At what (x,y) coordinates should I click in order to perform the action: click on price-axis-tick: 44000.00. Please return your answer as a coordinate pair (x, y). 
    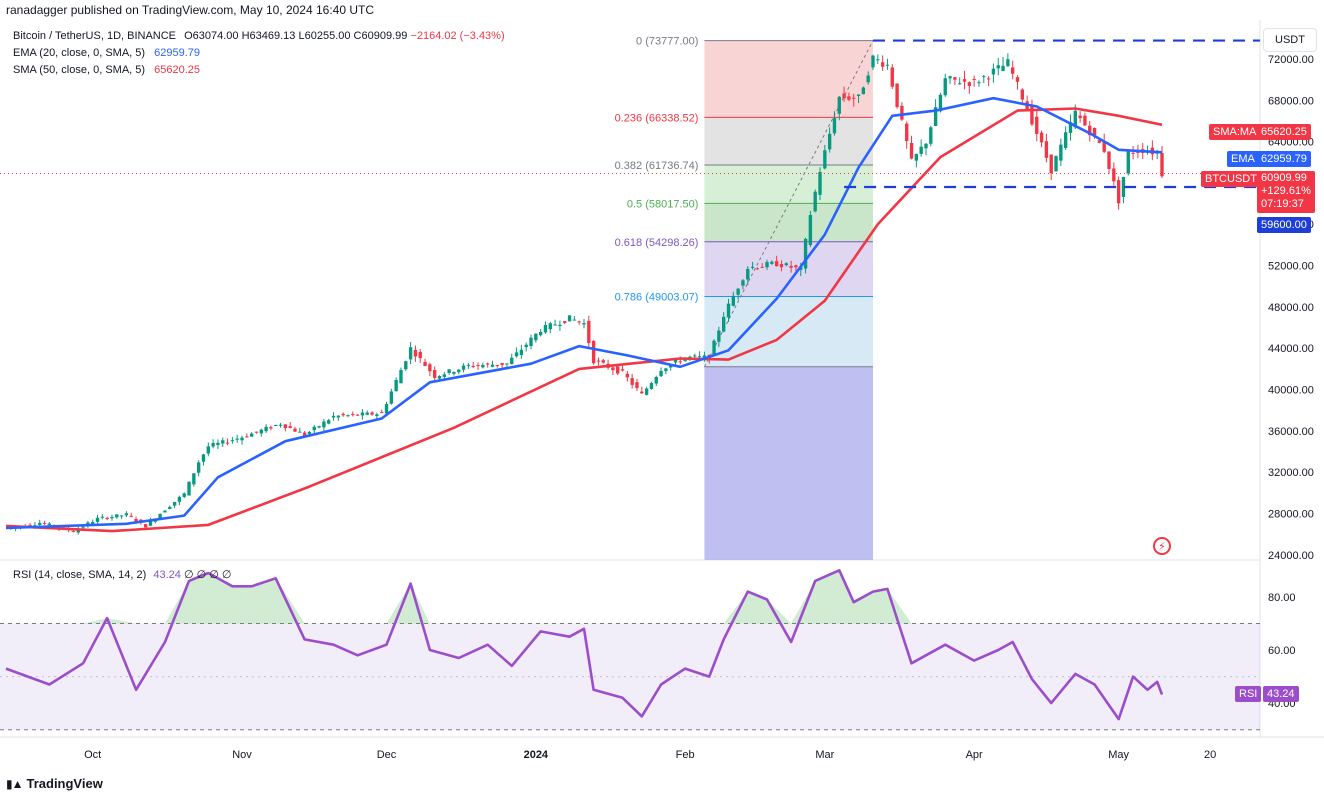
    Looking at the image, I should click on (1291, 349).